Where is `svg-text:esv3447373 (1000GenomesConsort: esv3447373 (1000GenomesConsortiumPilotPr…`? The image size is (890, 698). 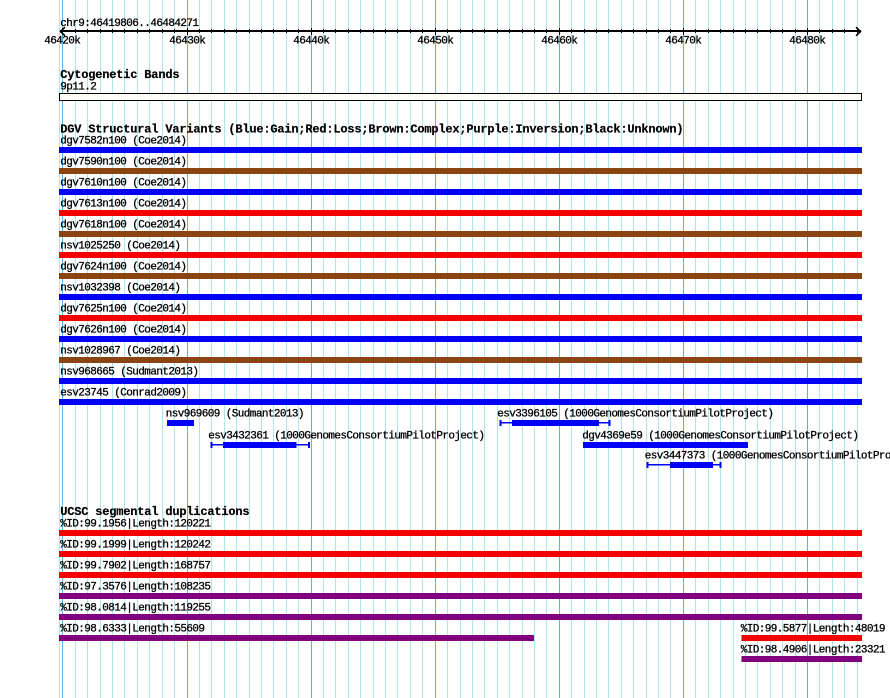
svg-text:esv3447373 (1000GenomesConsort: esv3447373 (1000GenomesConsortiumPilotPr… is located at coordinates (767, 457).